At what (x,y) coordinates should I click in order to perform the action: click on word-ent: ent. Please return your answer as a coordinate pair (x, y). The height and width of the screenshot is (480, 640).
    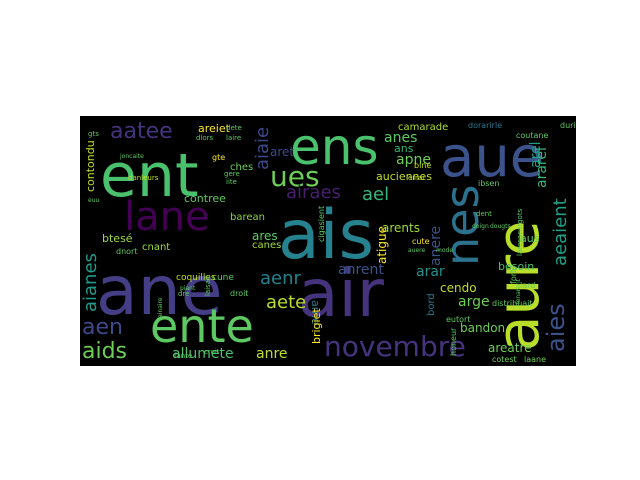
    Looking at the image, I should click on (149, 176).